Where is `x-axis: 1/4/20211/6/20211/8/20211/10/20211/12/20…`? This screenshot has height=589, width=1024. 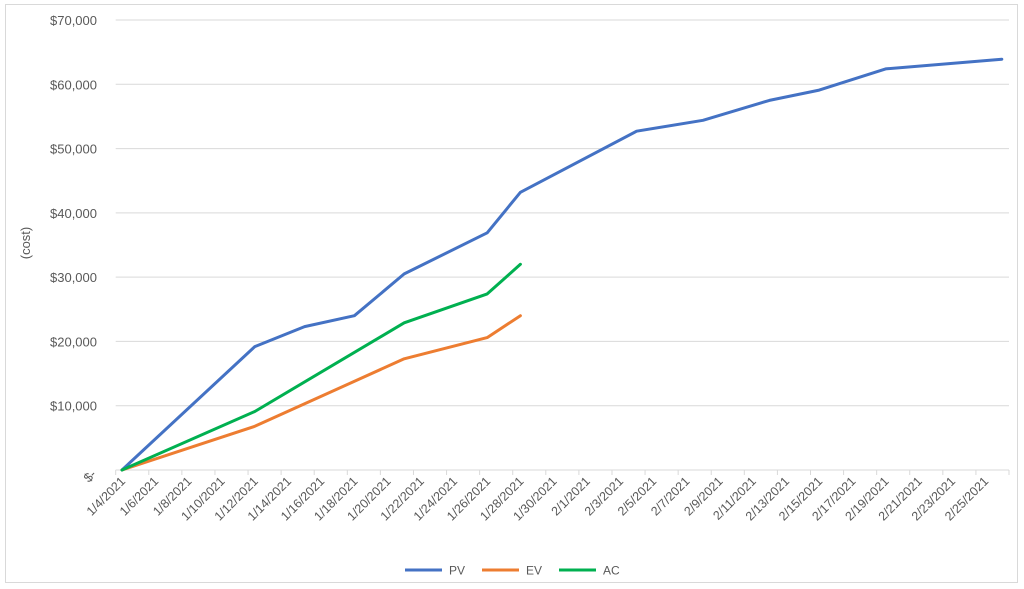
x-axis: 1/4/20211/6/20211/8/20211/10/20211/12/20… is located at coordinates (547, 496).